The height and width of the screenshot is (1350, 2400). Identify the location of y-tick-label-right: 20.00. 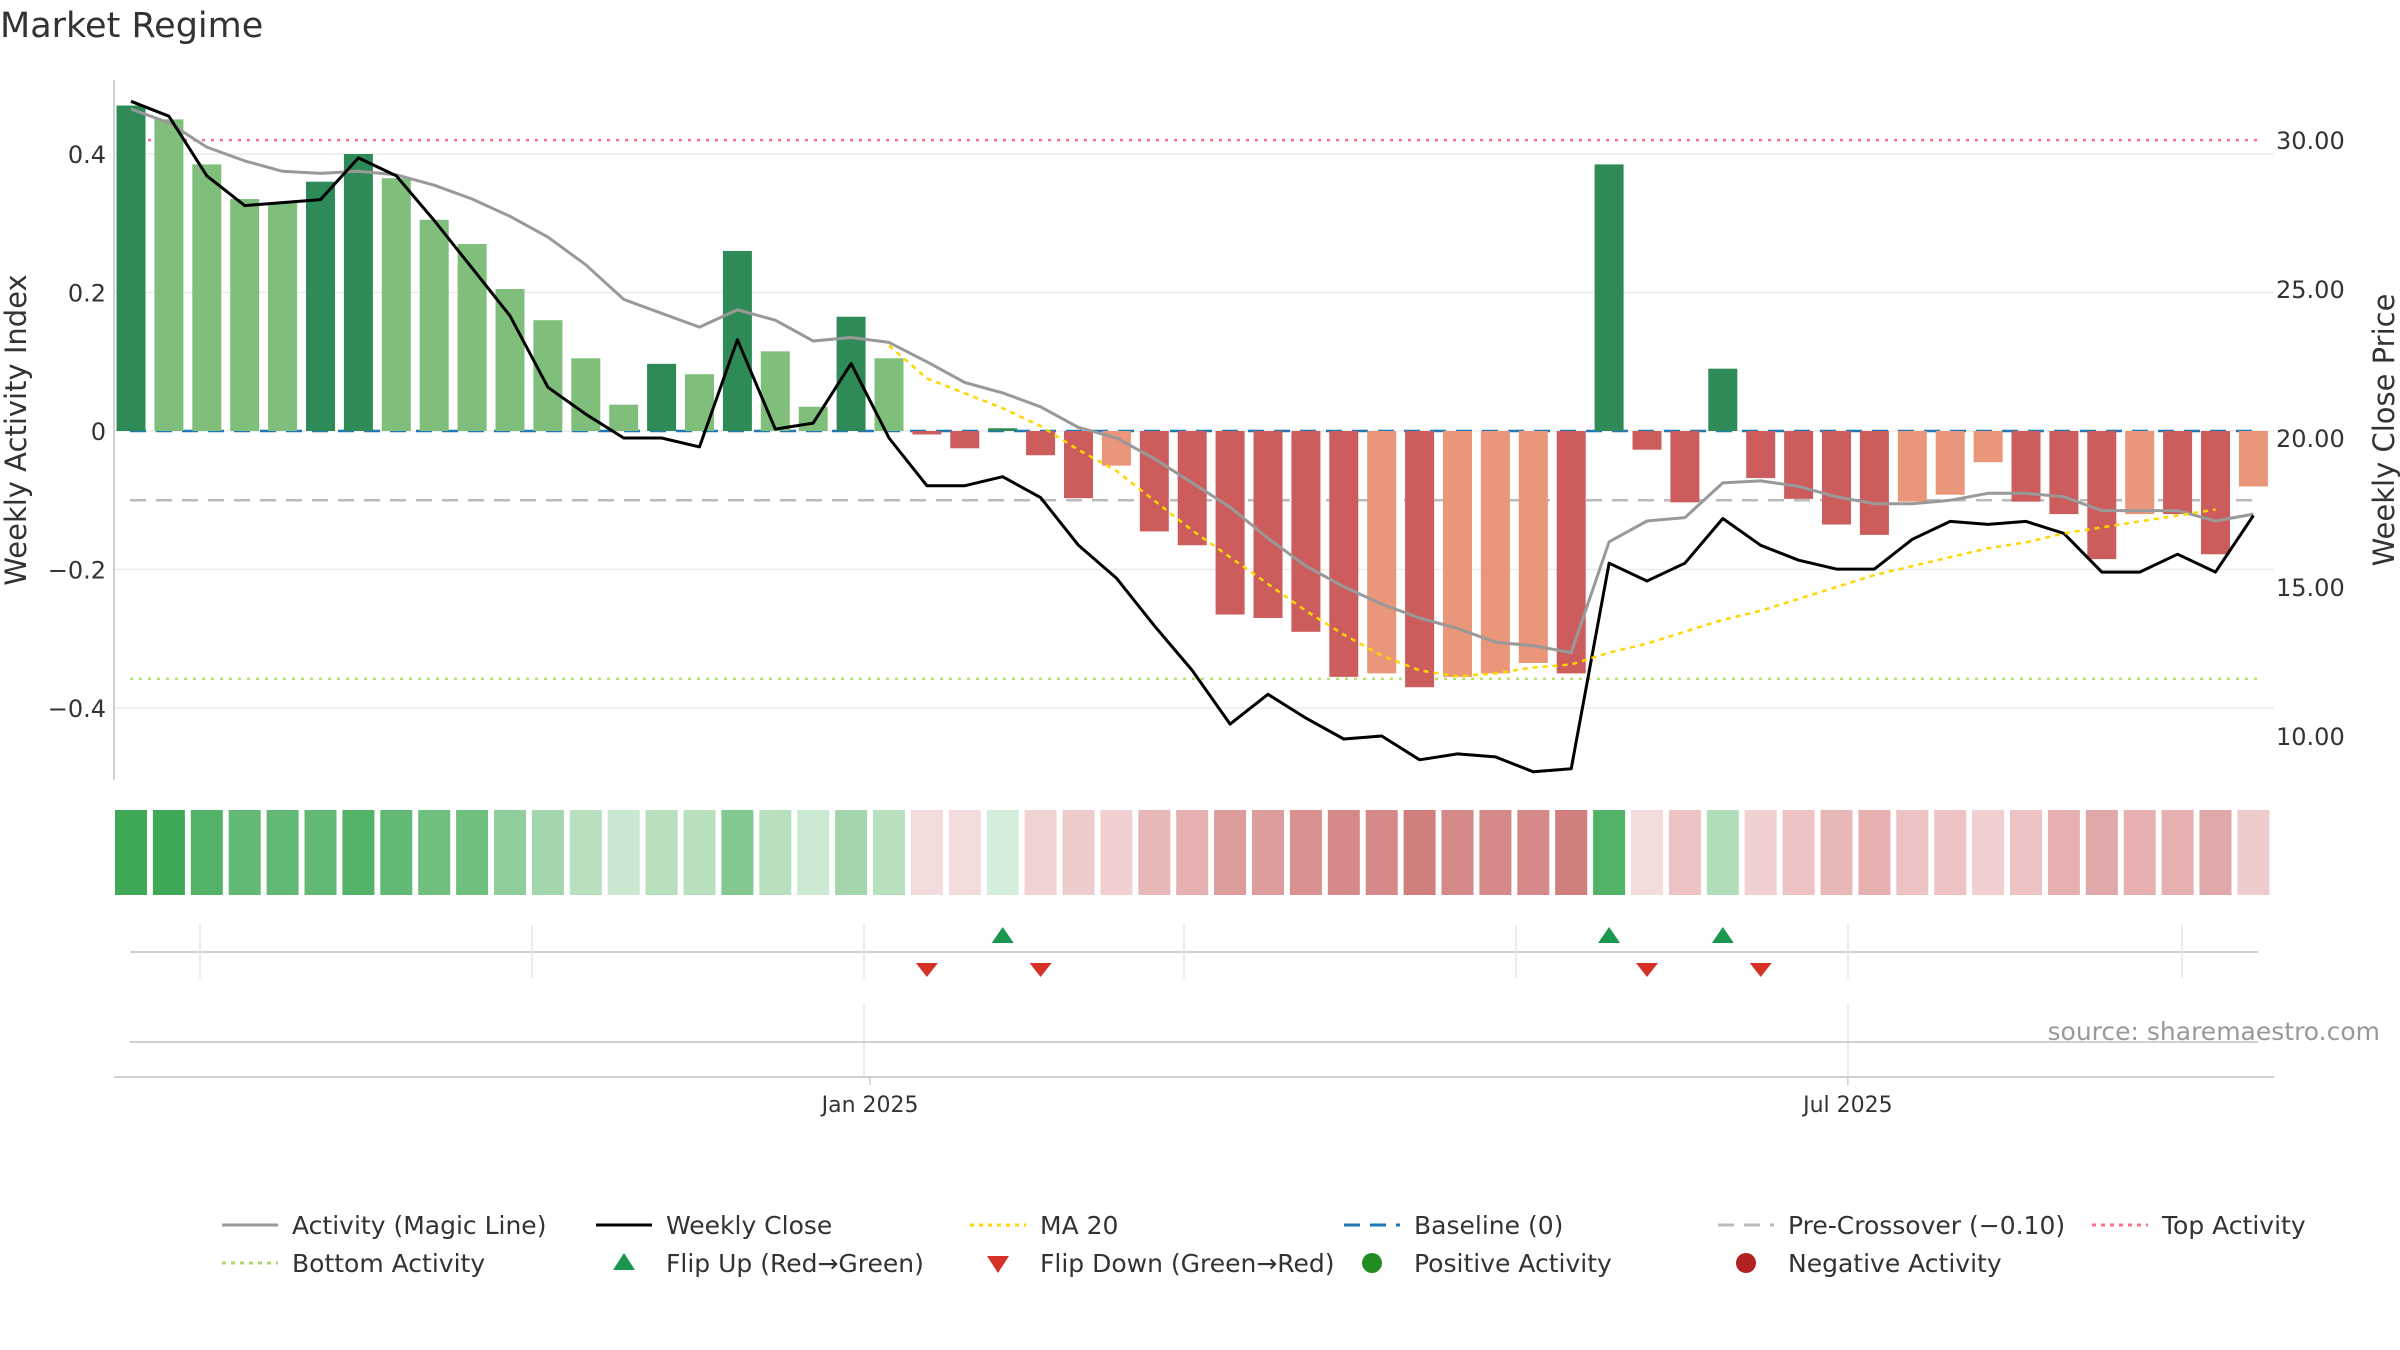
(2310, 439).